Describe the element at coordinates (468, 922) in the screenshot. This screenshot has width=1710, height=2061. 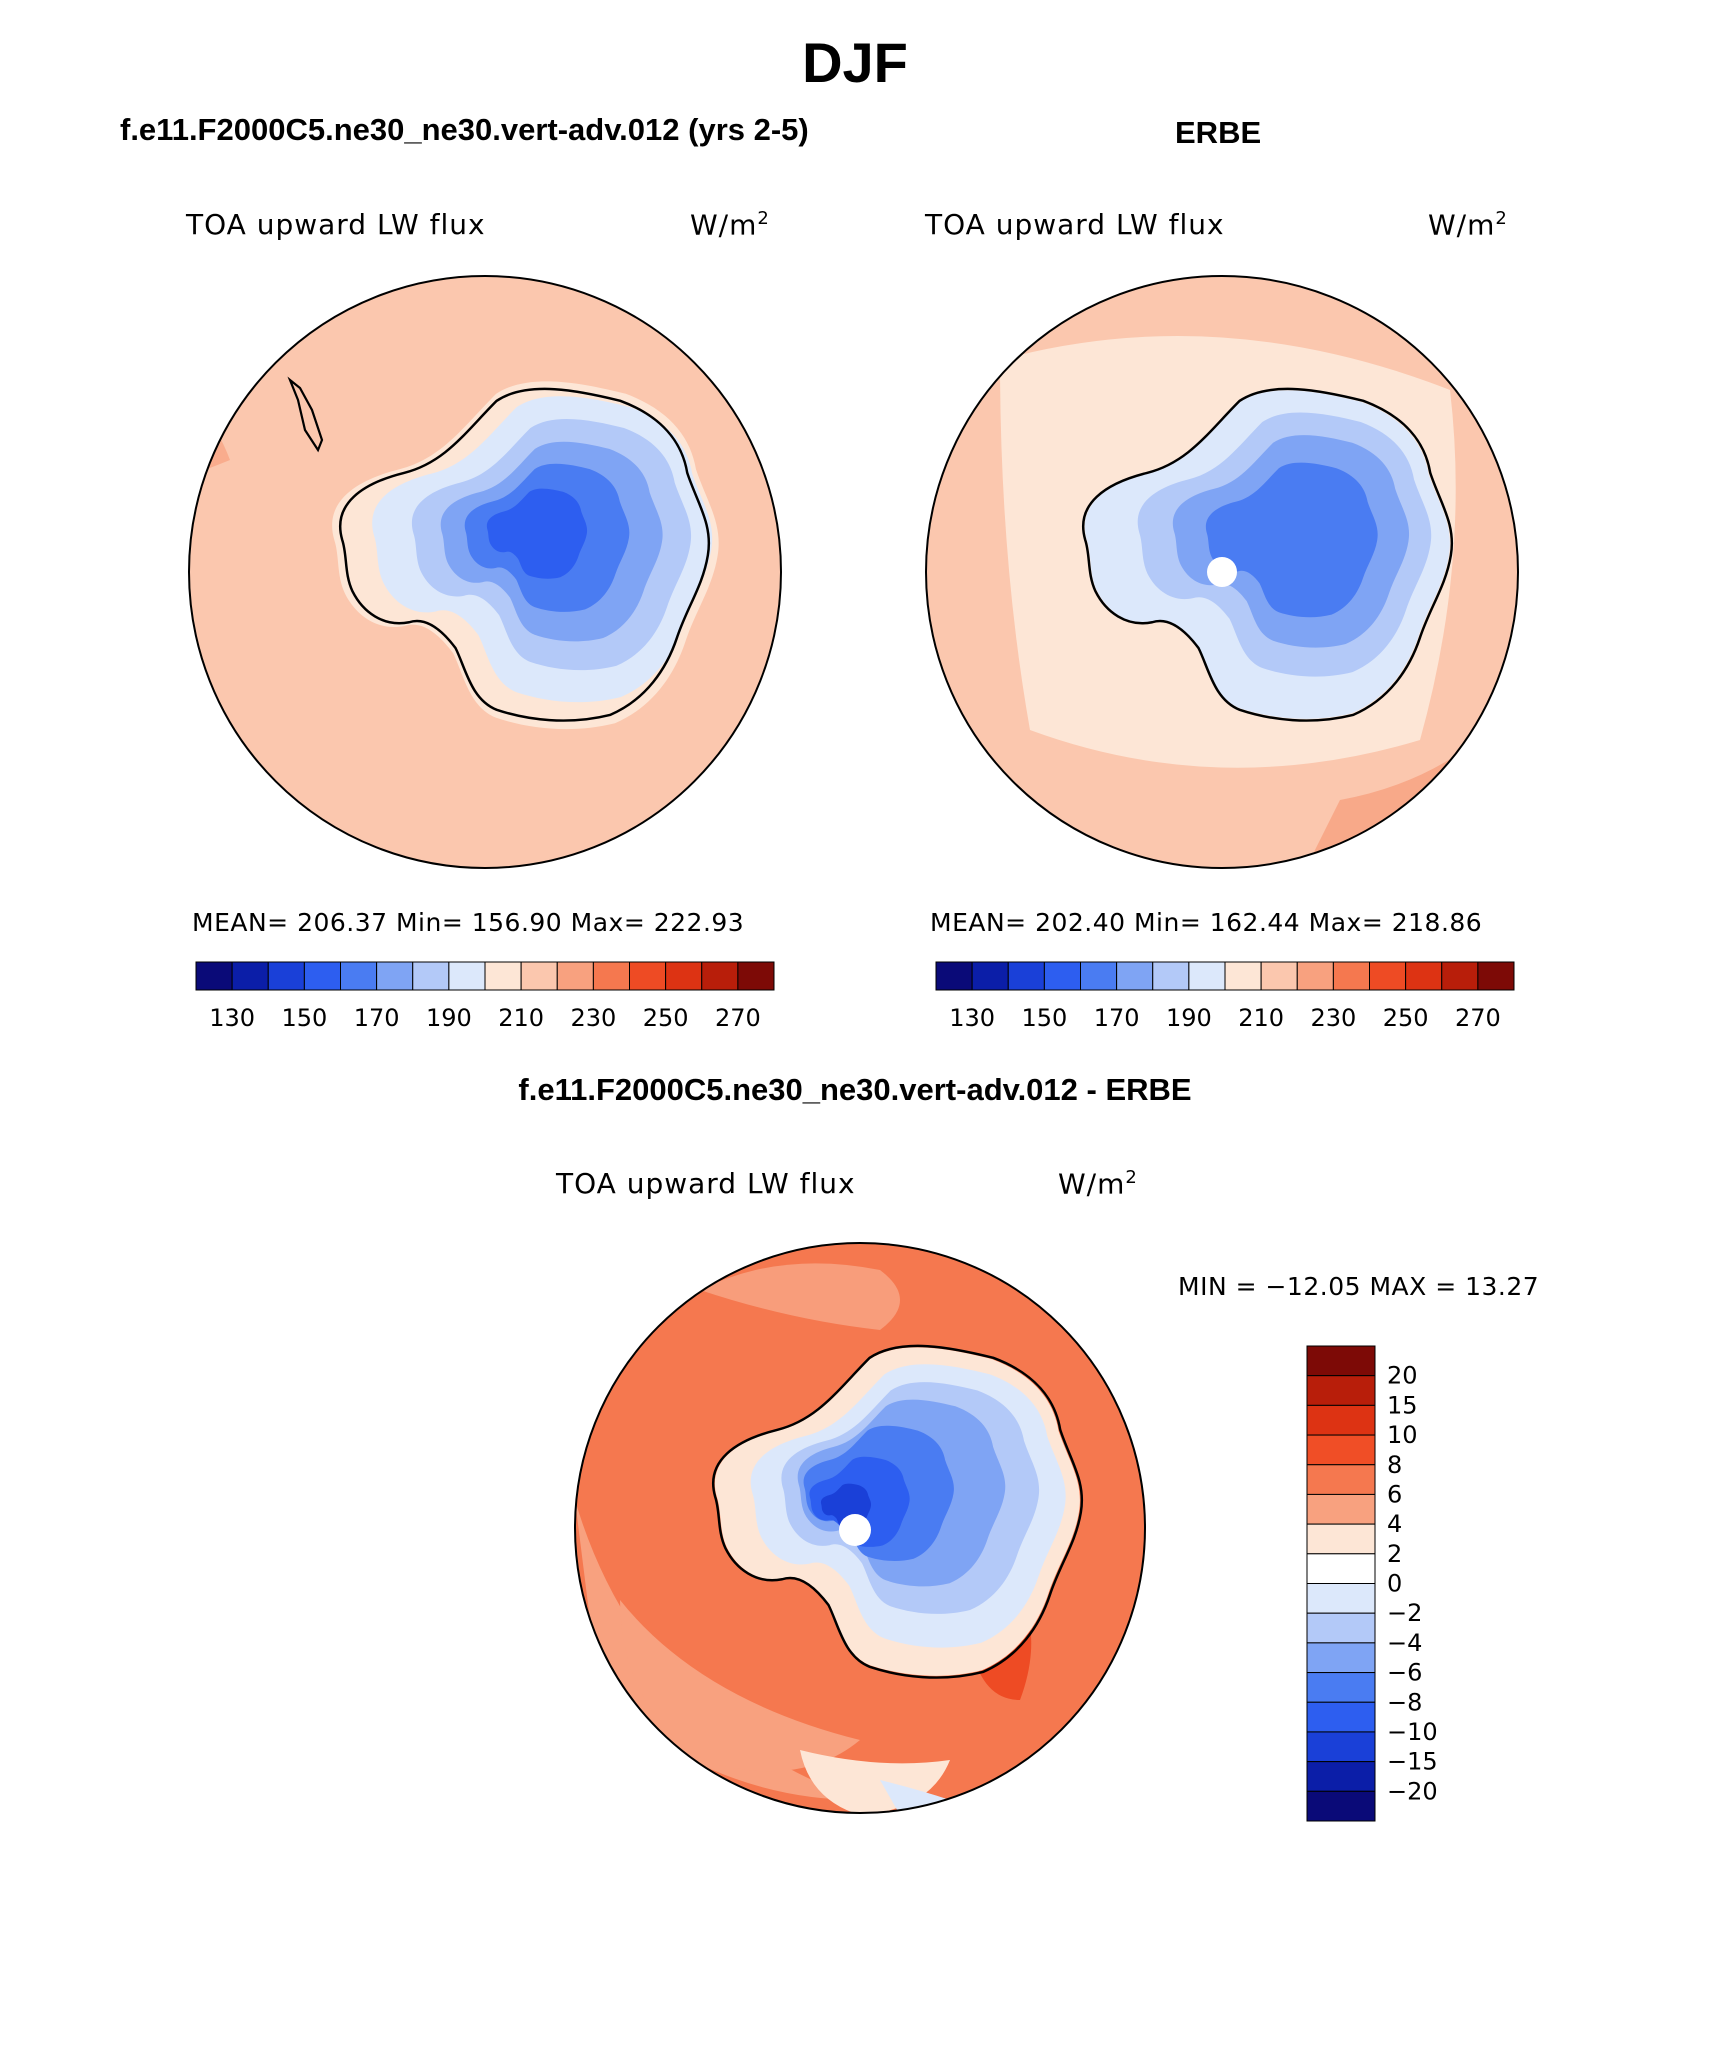
I see `model-stats: MEAN= 206.37 Min= 156.90 Max= 222.93` at that location.